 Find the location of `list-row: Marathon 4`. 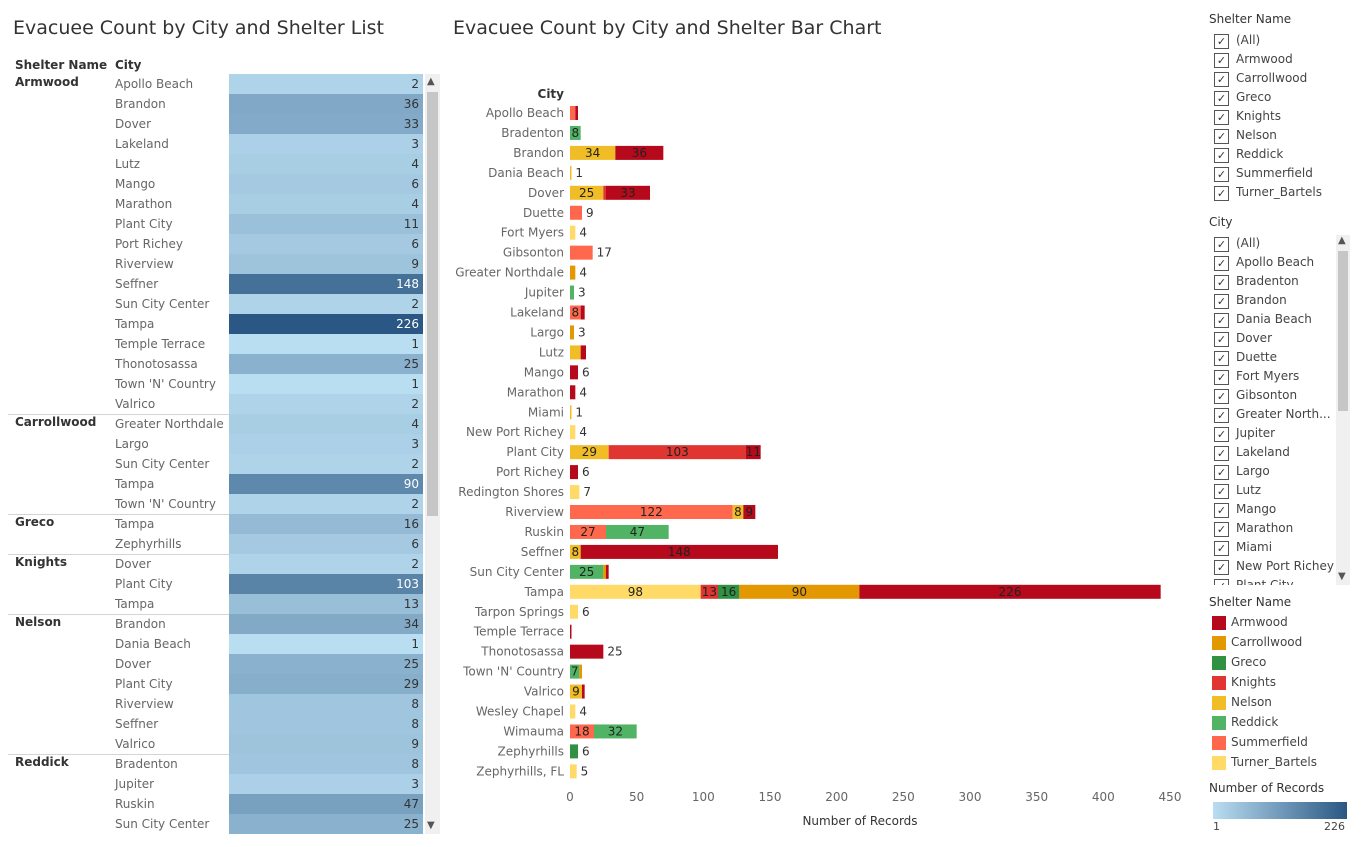

list-row: Marathon 4 is located at coordinates (224, 204).